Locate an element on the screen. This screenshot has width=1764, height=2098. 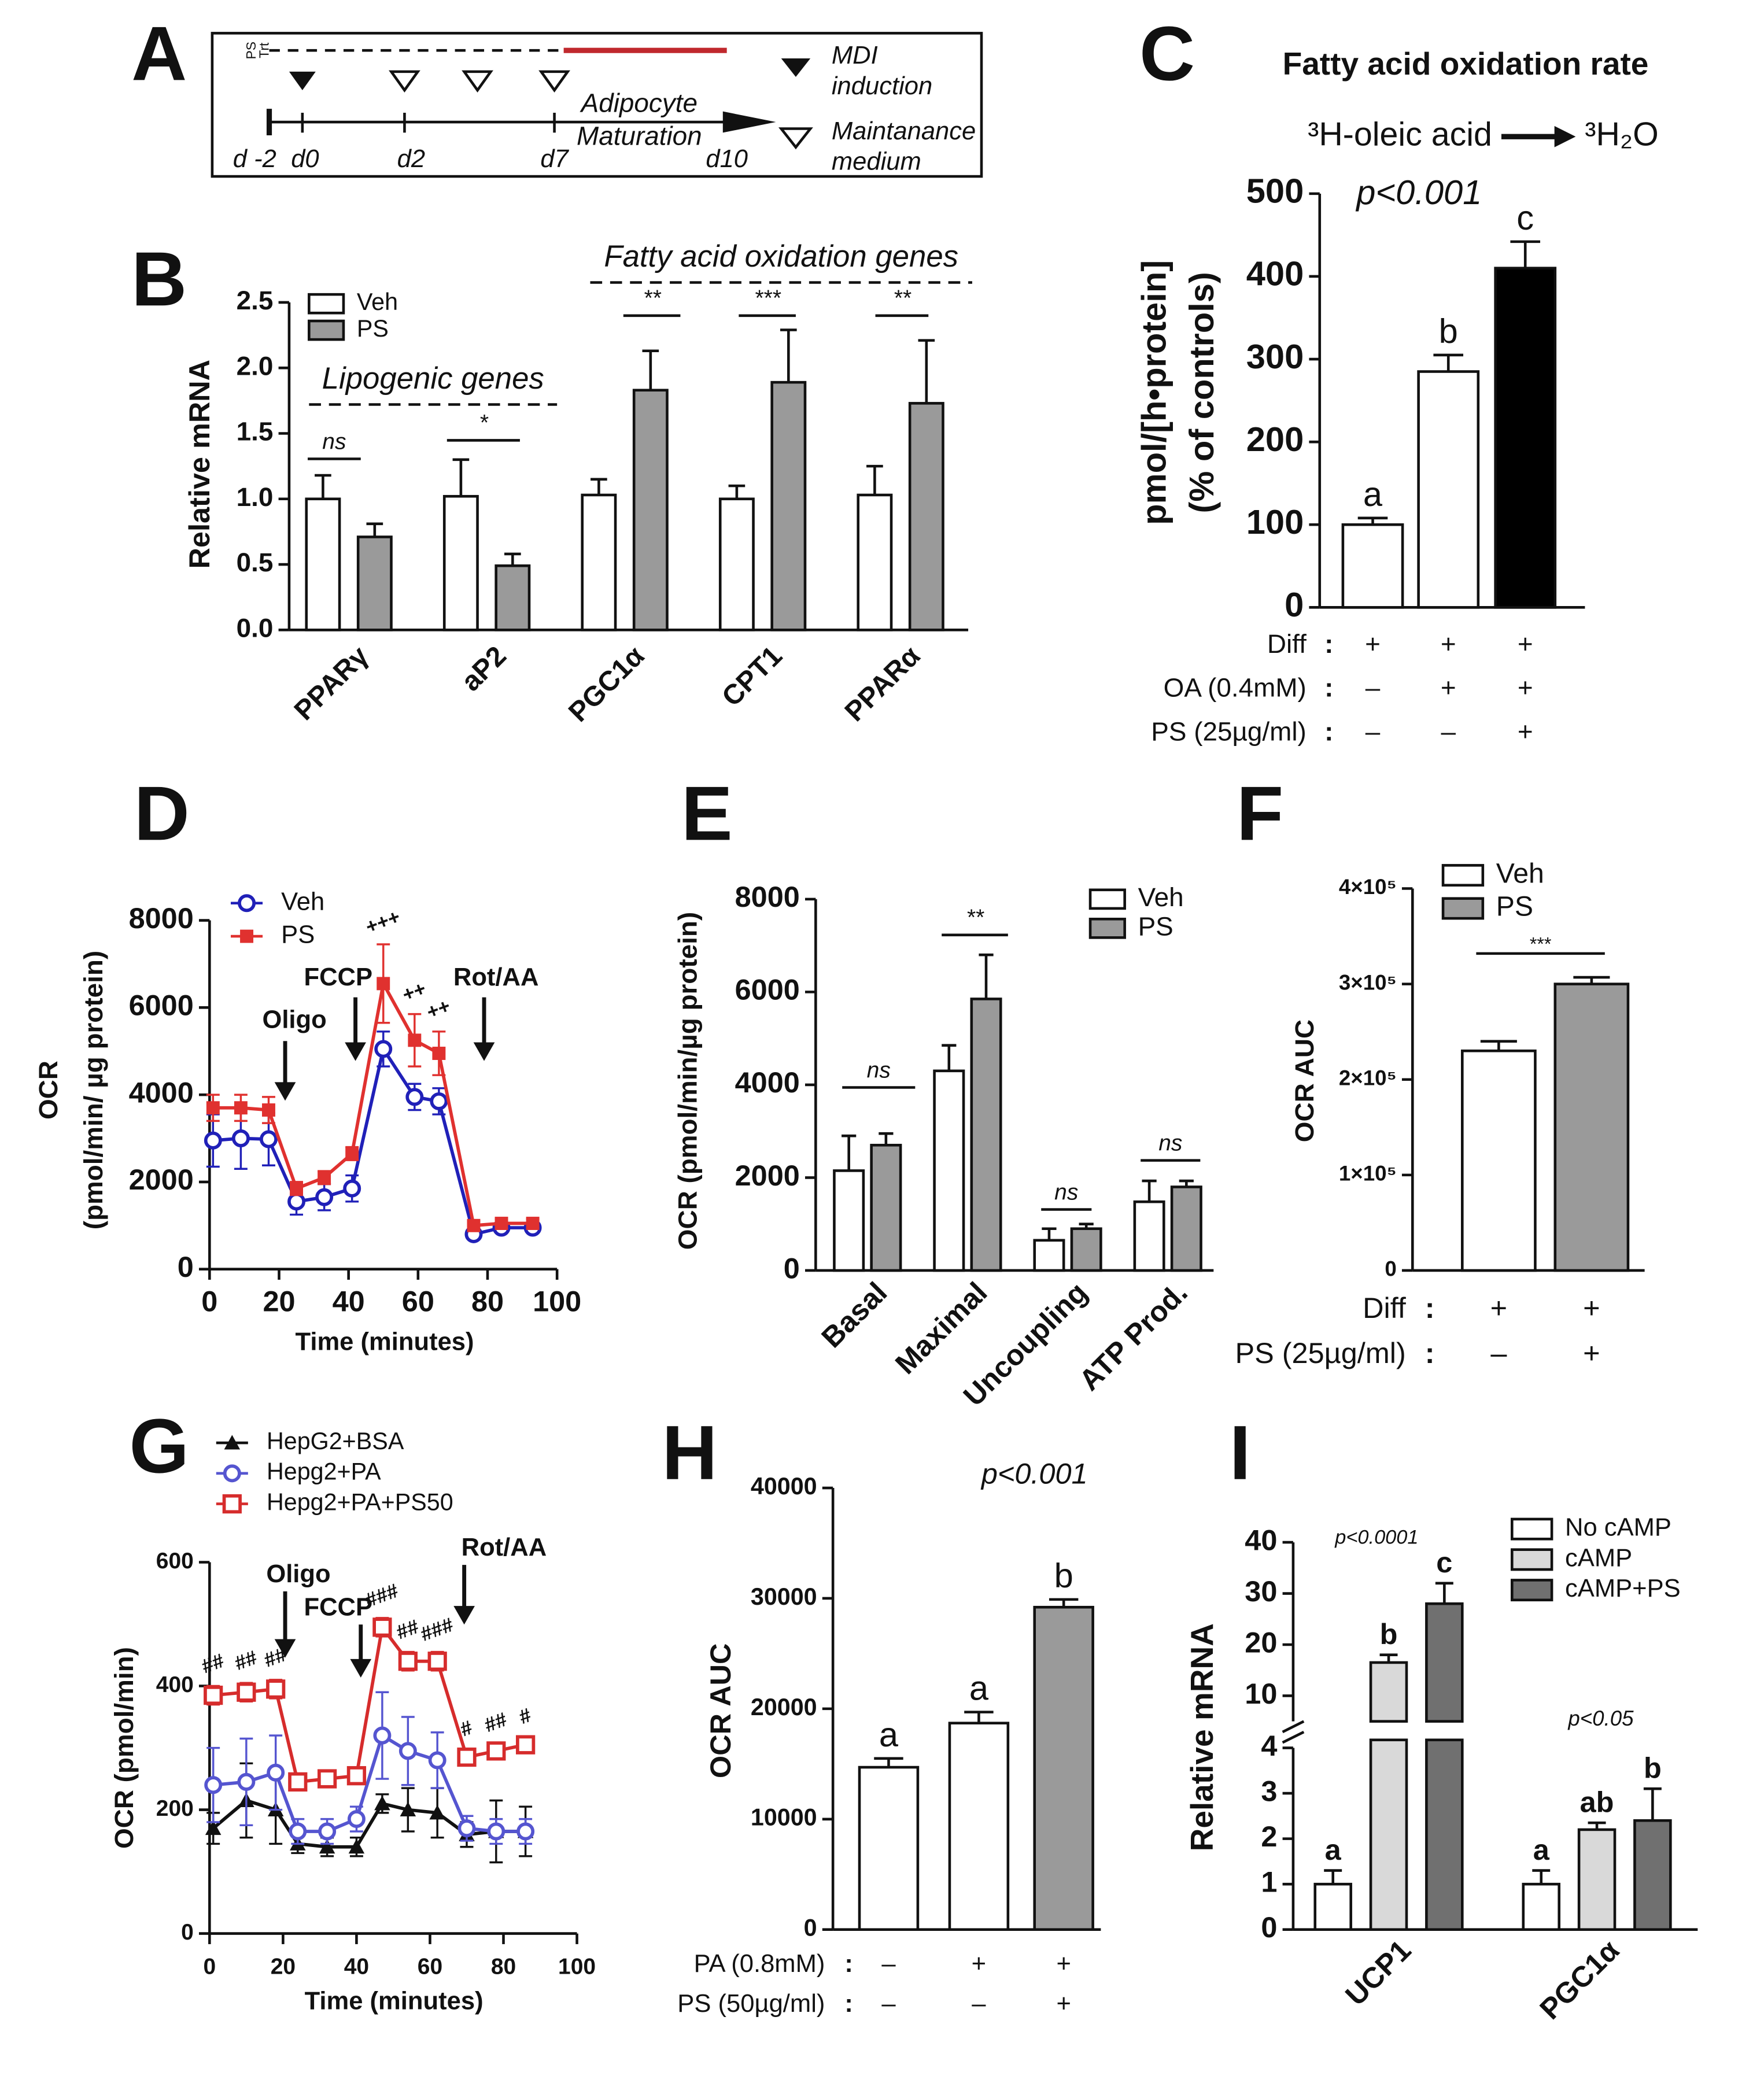
panel-letter: C is located at coordinates (1167, 54).